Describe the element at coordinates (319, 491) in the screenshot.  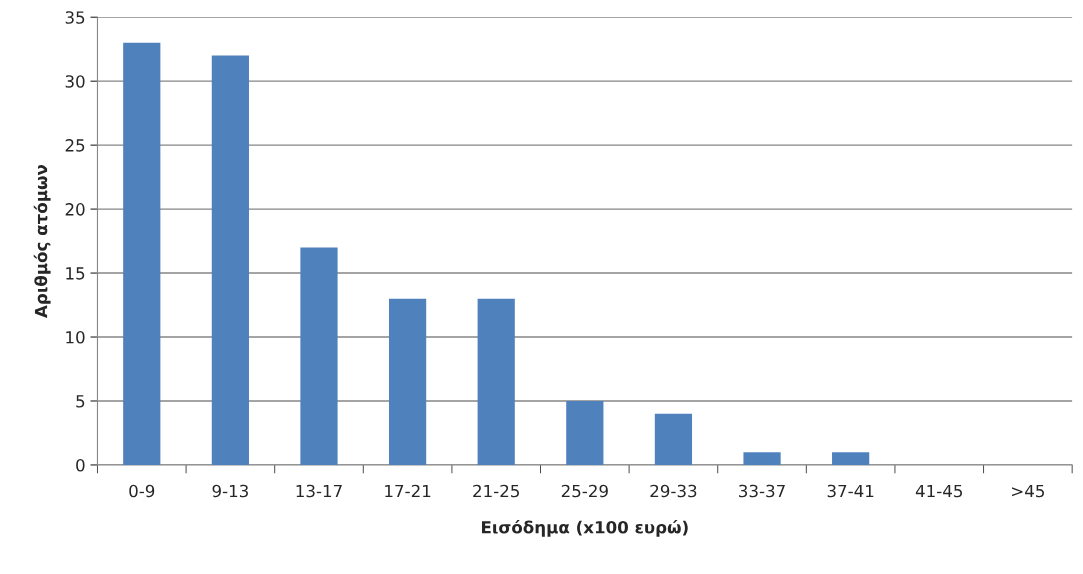
I see `x-tick-label: 13-17` at that location.